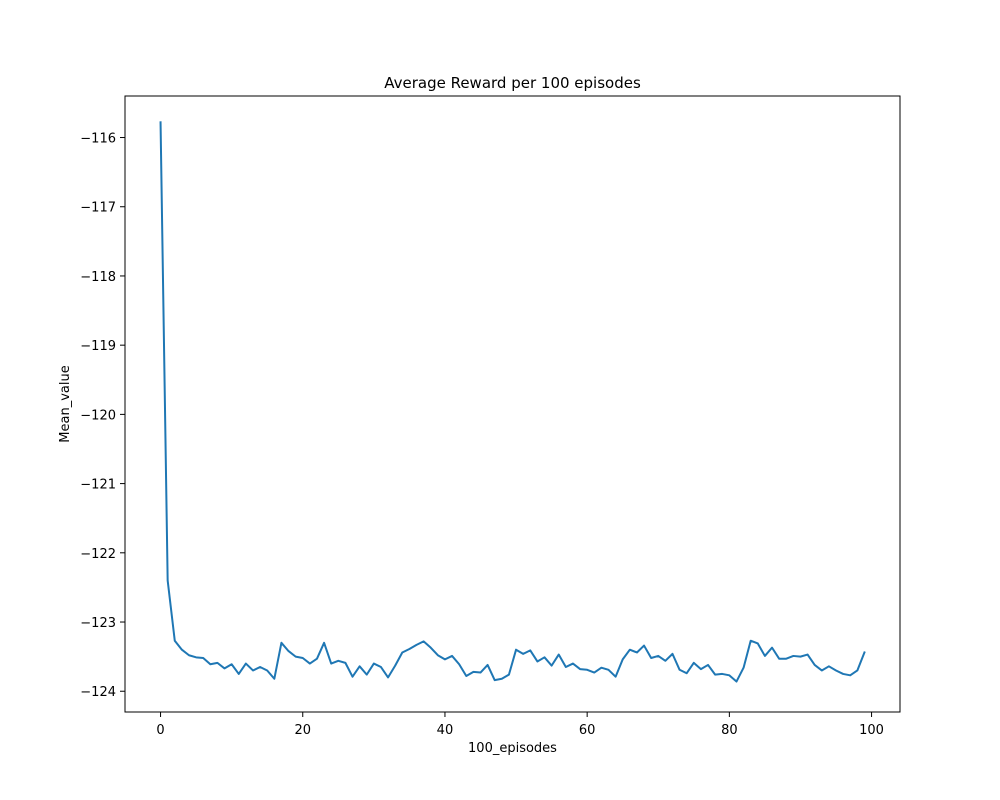 This screenshot has height=800, width=1000. Describe the element at coordinates (65, 403) in the screenshot. I see `y-axis-label: Mean_value` at that location.